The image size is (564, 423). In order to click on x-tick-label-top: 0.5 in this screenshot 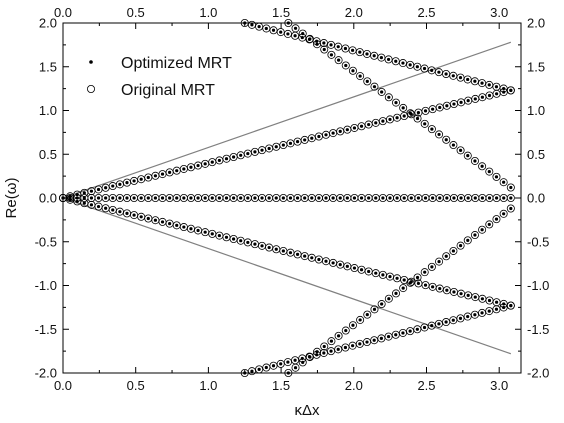, I will do `click(136, 12)`.